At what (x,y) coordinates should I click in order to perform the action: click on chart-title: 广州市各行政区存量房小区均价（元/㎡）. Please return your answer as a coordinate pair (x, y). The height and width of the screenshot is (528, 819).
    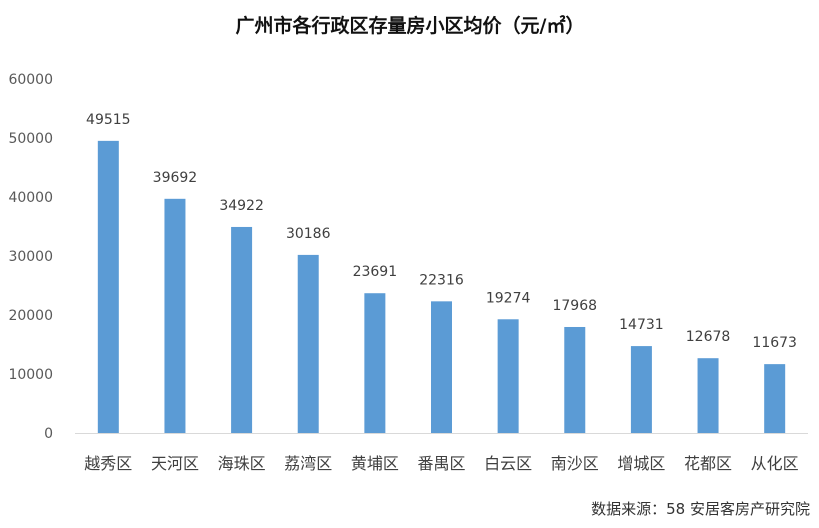
    Looking at the image, I should click on (410, 25).